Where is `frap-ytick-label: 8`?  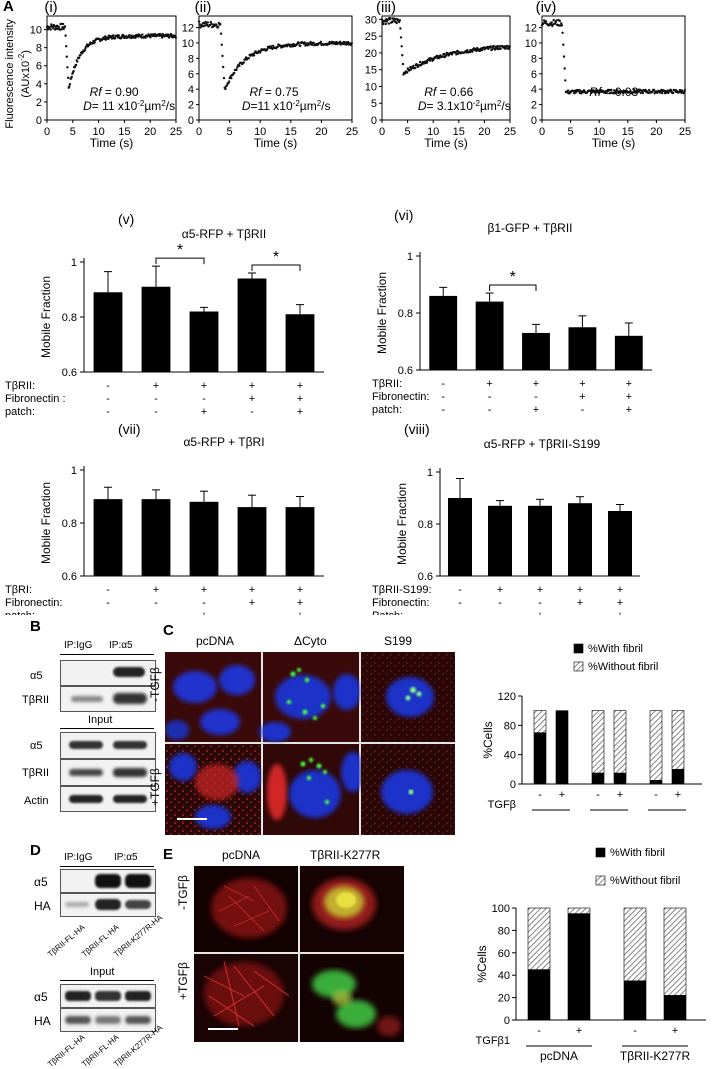
frap-ytick-label: 8 is located at coordinates (39, 49).